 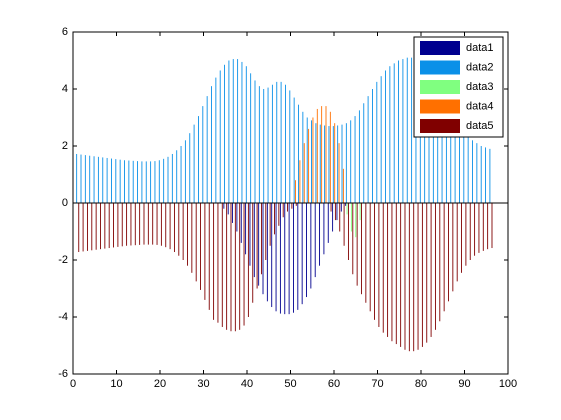 What do you see at coordinates (160, 384) in the screenshot?
I see `x-tick-label: 20` at bounding box center [160, 384].